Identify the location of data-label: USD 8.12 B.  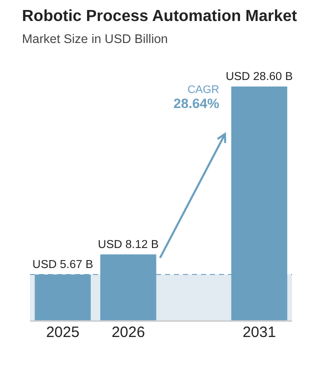
(128, 244).